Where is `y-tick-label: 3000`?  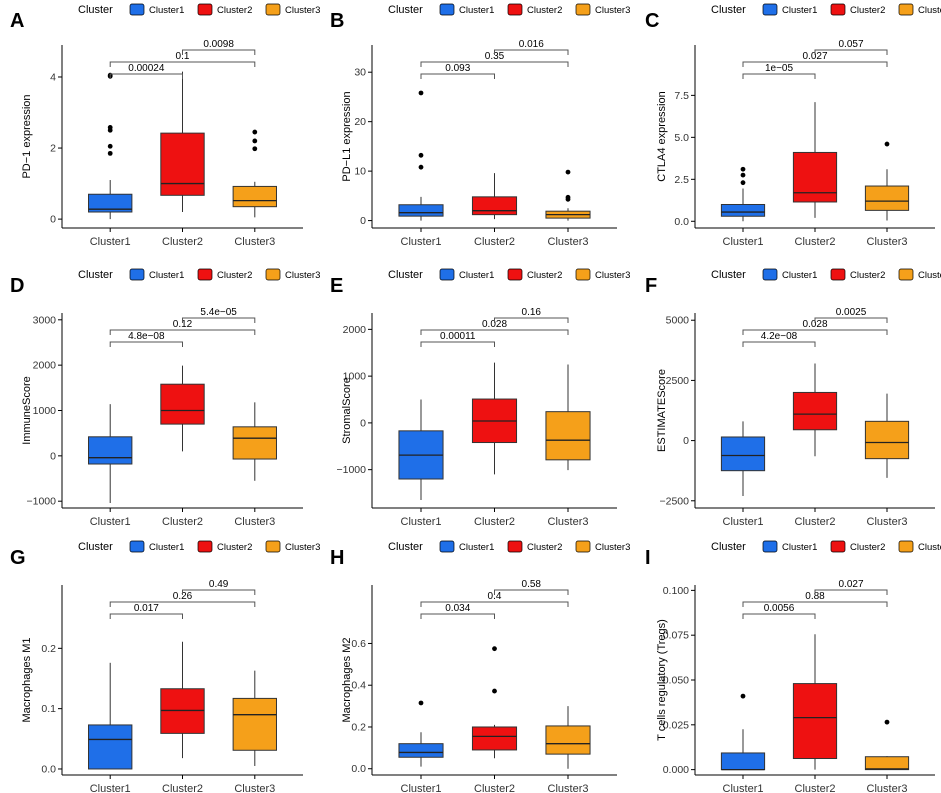 y-tick-label: 3000 is located at coordinates (45, 320).